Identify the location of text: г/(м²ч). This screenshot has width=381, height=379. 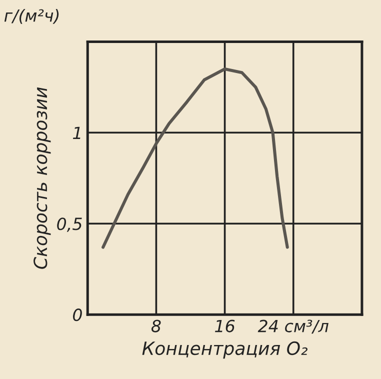
(31, 16).